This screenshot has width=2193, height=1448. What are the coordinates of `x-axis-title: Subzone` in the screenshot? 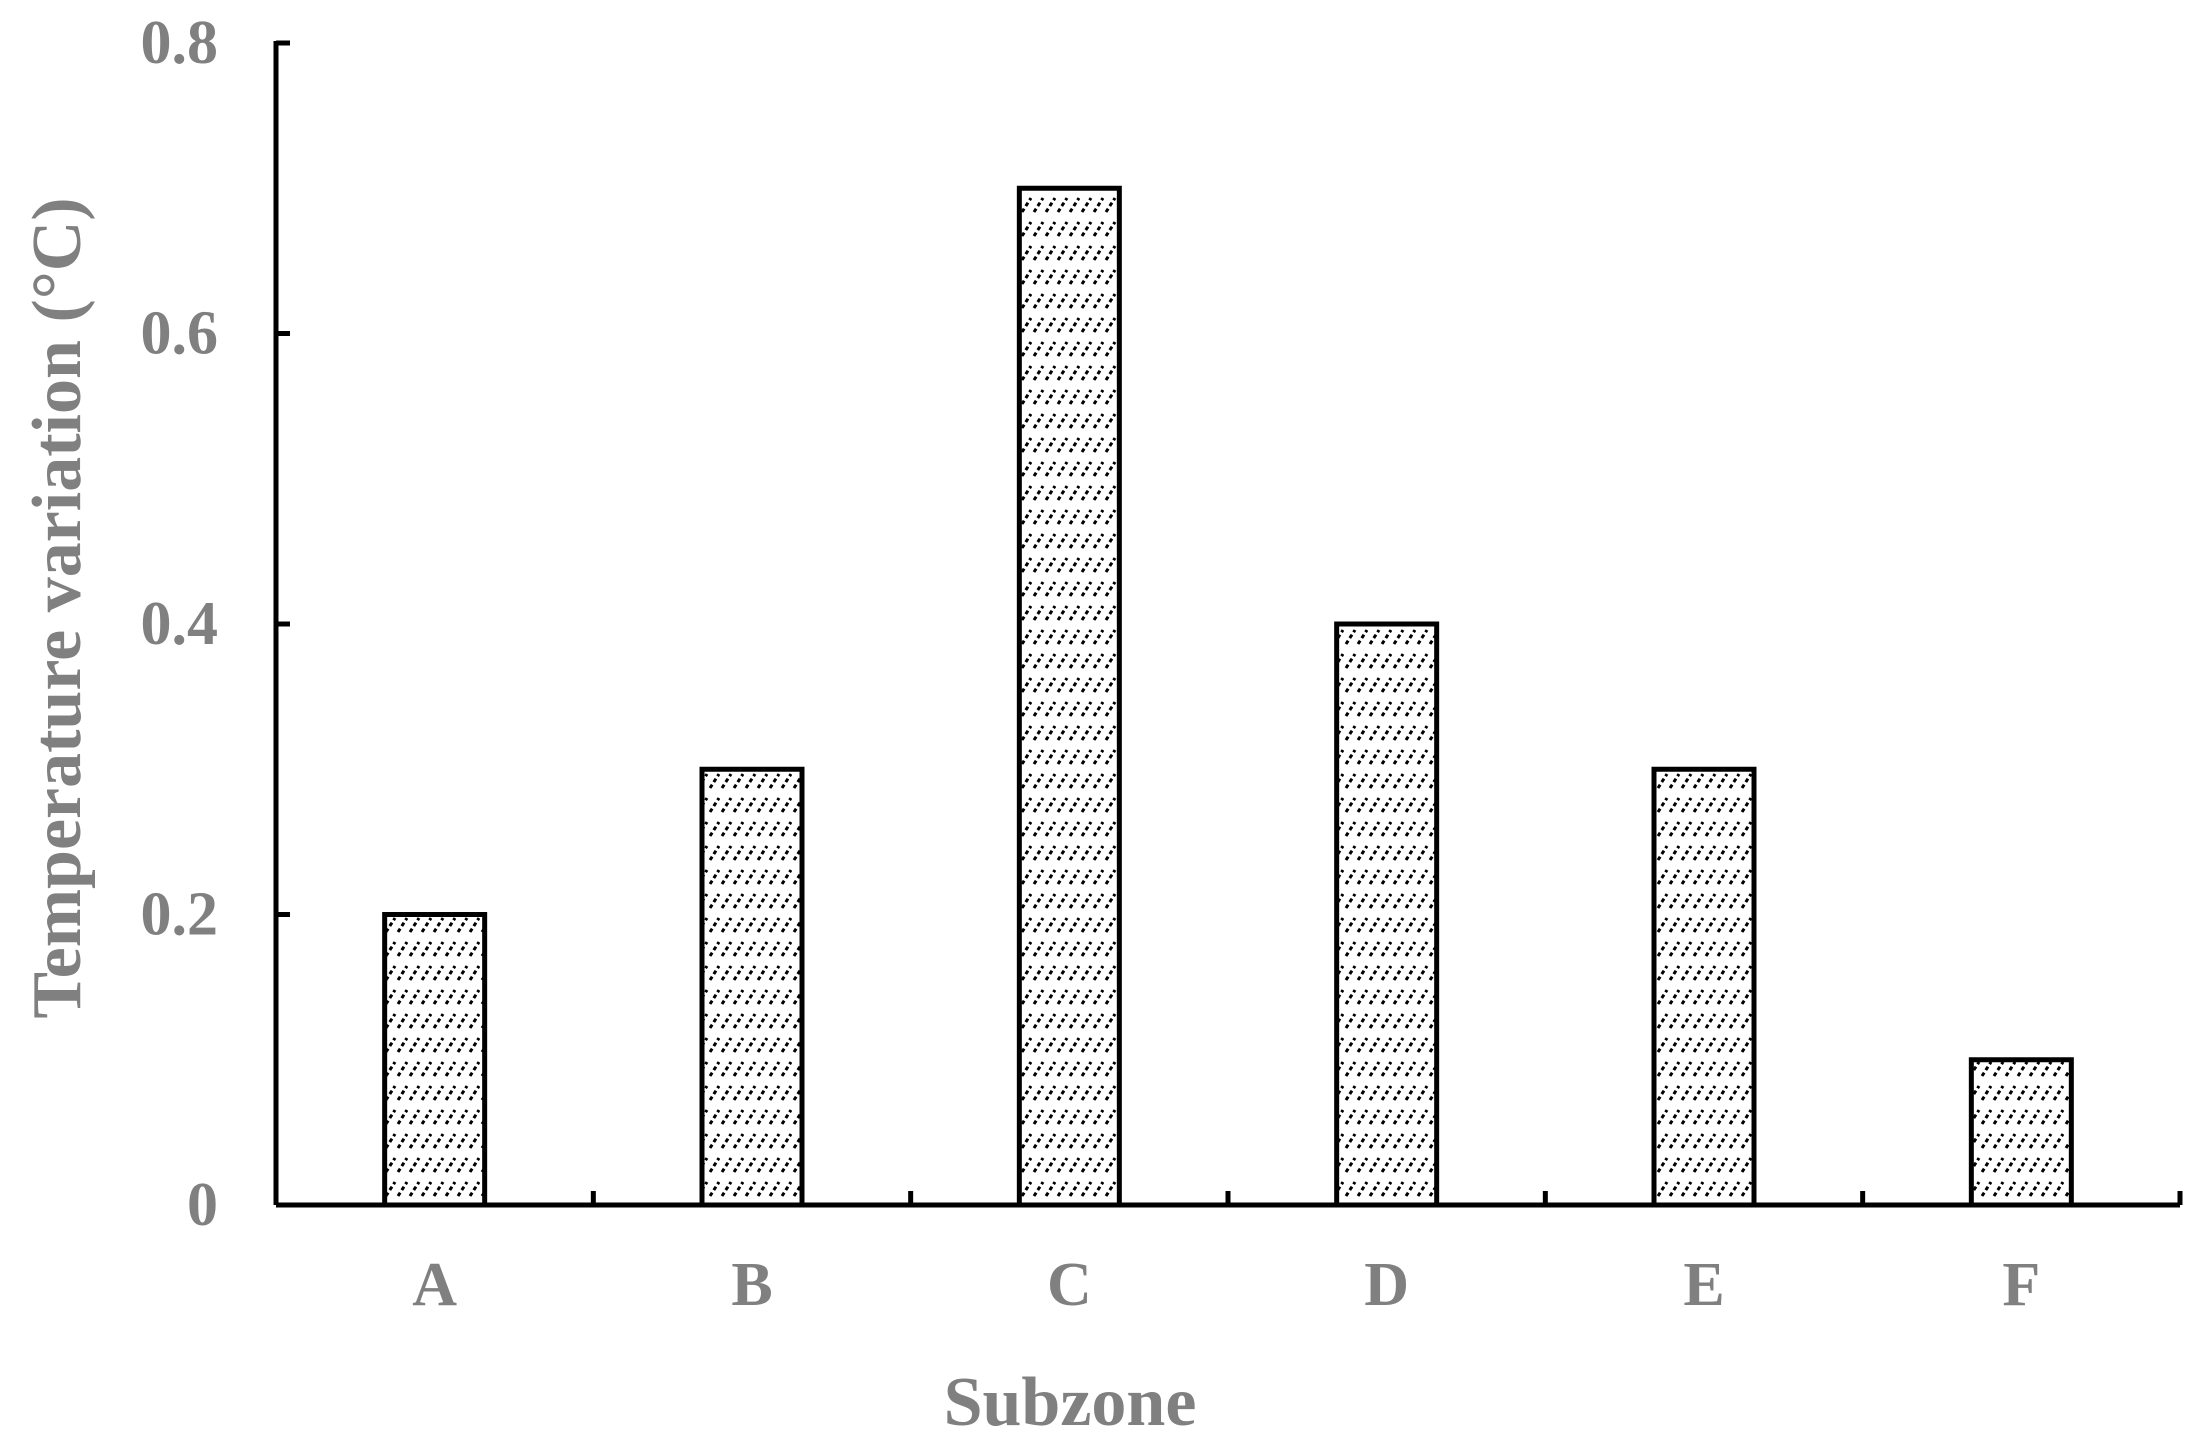 It's located at (1070, 1402).